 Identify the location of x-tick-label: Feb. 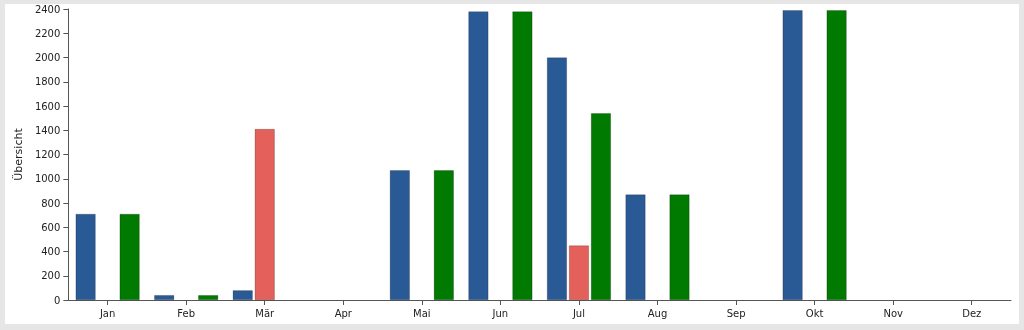
(186, 313).